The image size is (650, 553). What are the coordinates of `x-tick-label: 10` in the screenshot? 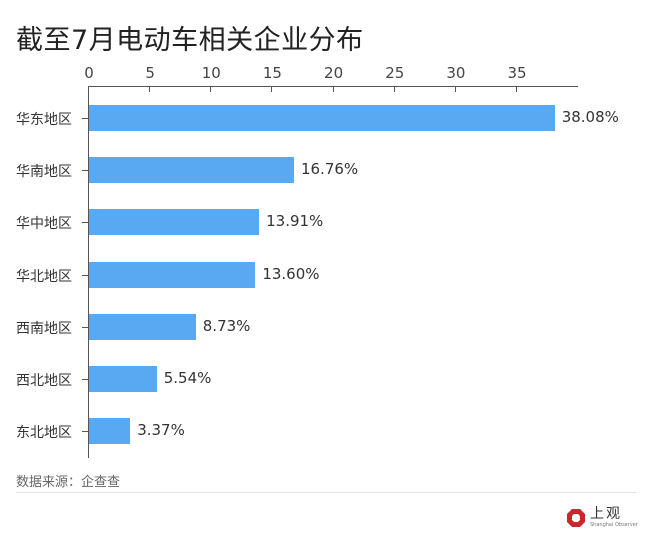 It's located at (211, 73).